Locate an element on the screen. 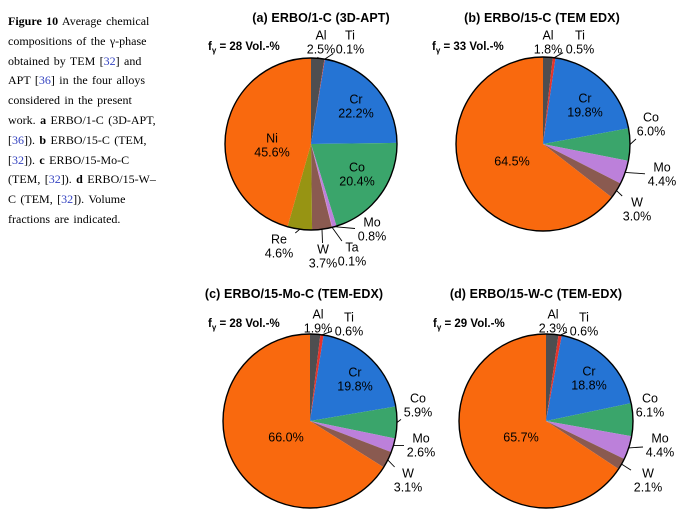 This screenshot has width=680, height=517. caption-text: ERBO/15-W– is located at coordinates (119, 179).